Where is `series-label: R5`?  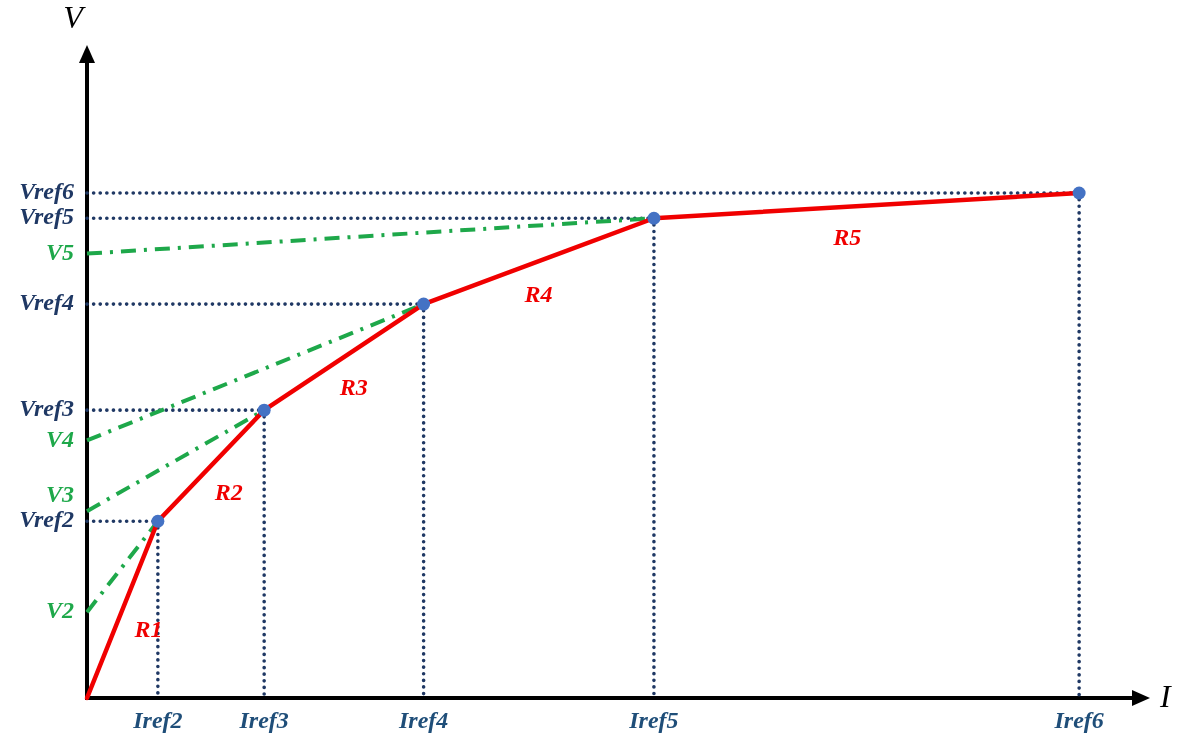 series-label: R5 is located at coordinates (847, 237).